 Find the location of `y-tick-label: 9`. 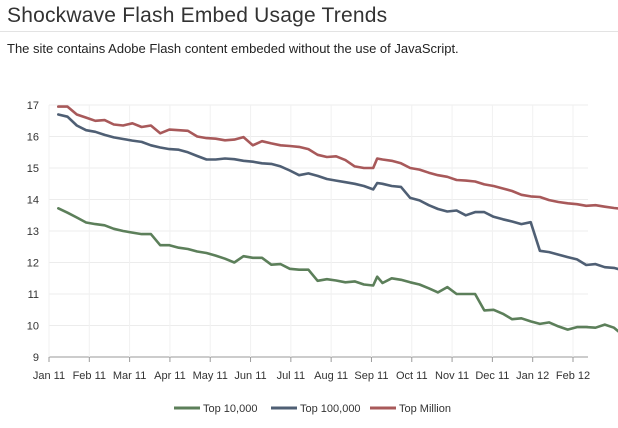

y-tick-label: 9 is located at coordinates (36, 358).